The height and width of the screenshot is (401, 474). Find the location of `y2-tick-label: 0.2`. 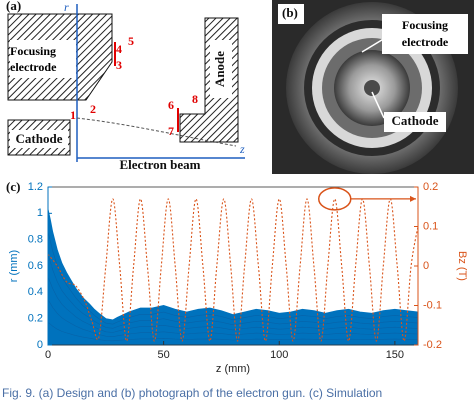

y2-tick-label: 0.2 is located at coordinates (430, 187).